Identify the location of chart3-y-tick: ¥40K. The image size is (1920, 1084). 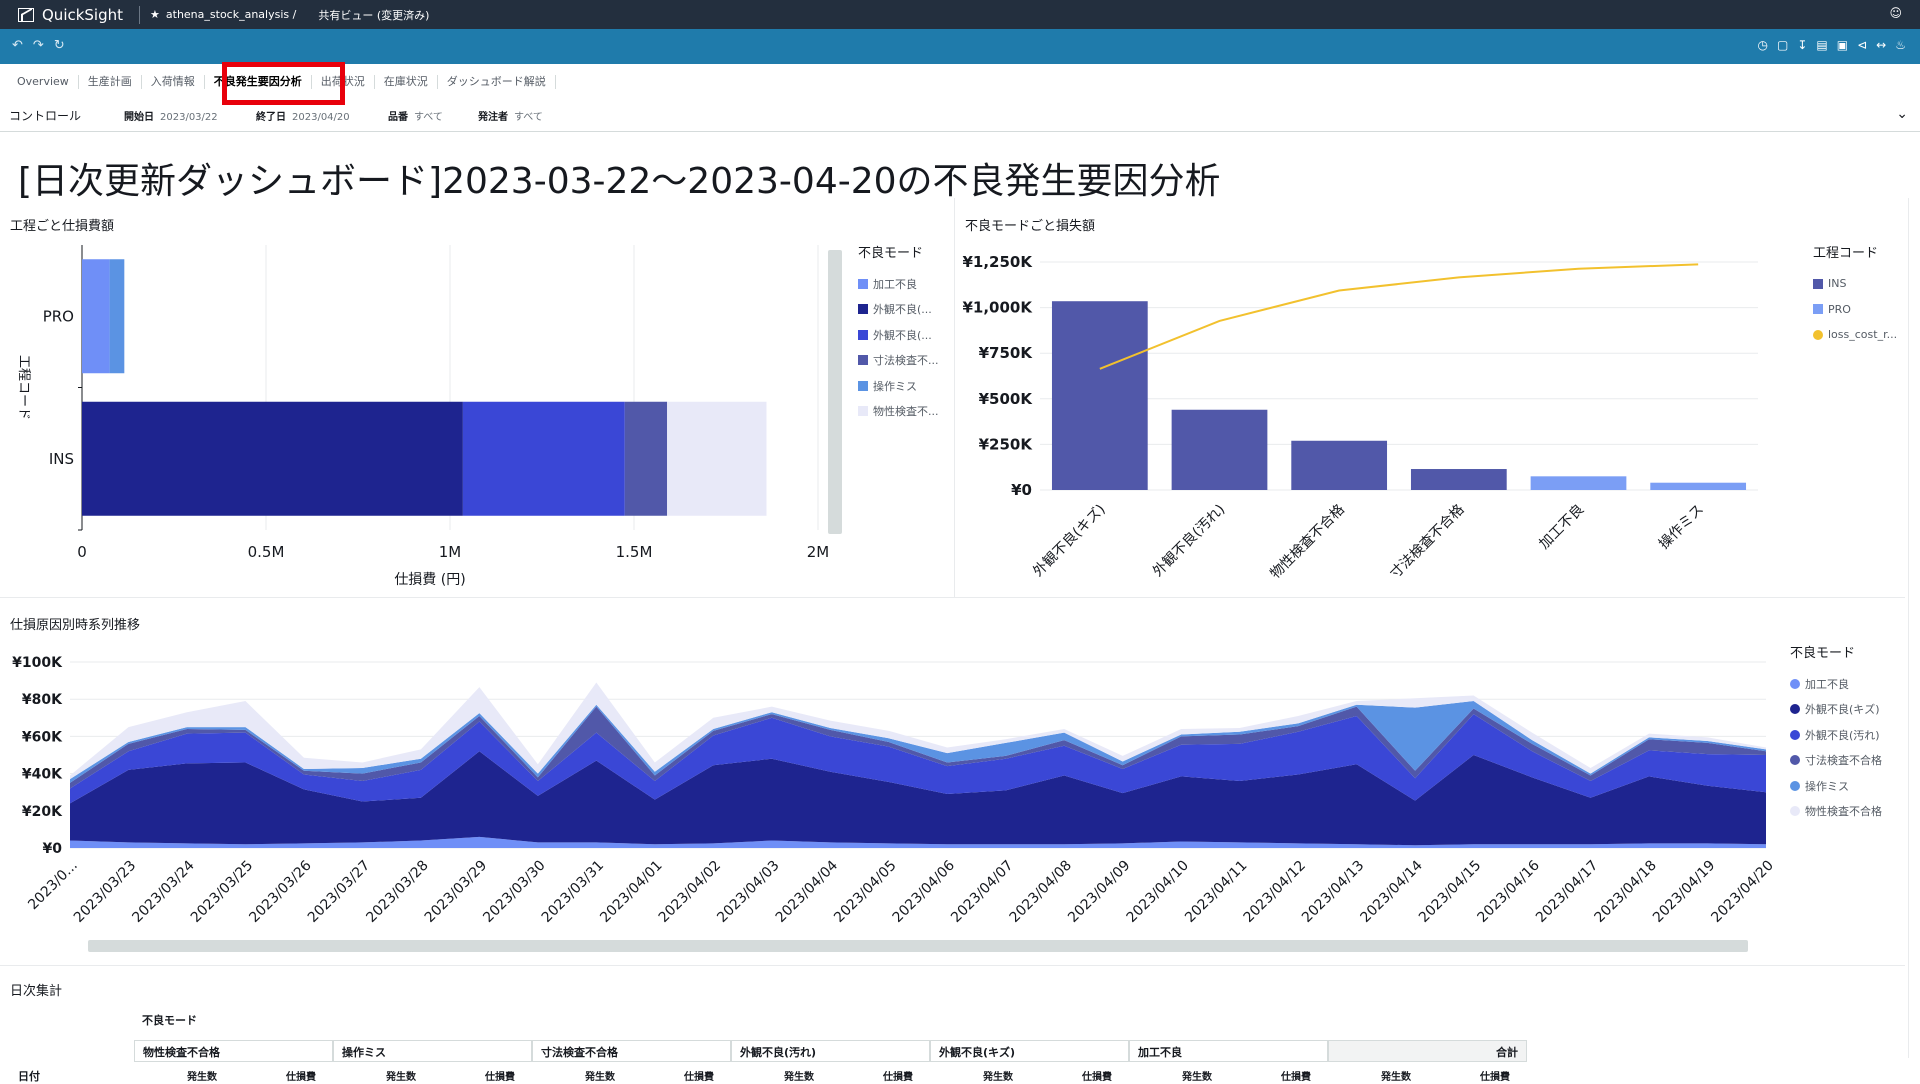
(42, 775).